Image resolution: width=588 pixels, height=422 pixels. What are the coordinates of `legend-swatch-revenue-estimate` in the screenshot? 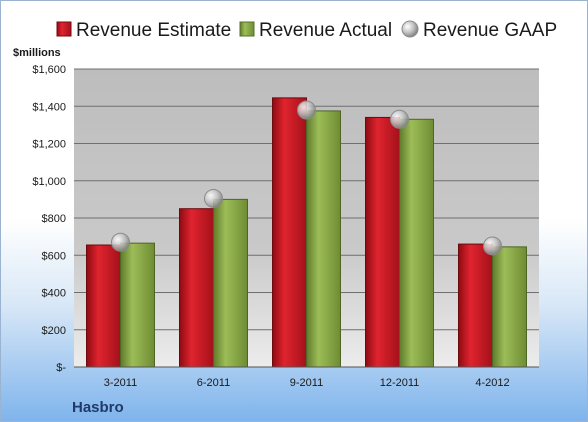 It's located at (64, 29).